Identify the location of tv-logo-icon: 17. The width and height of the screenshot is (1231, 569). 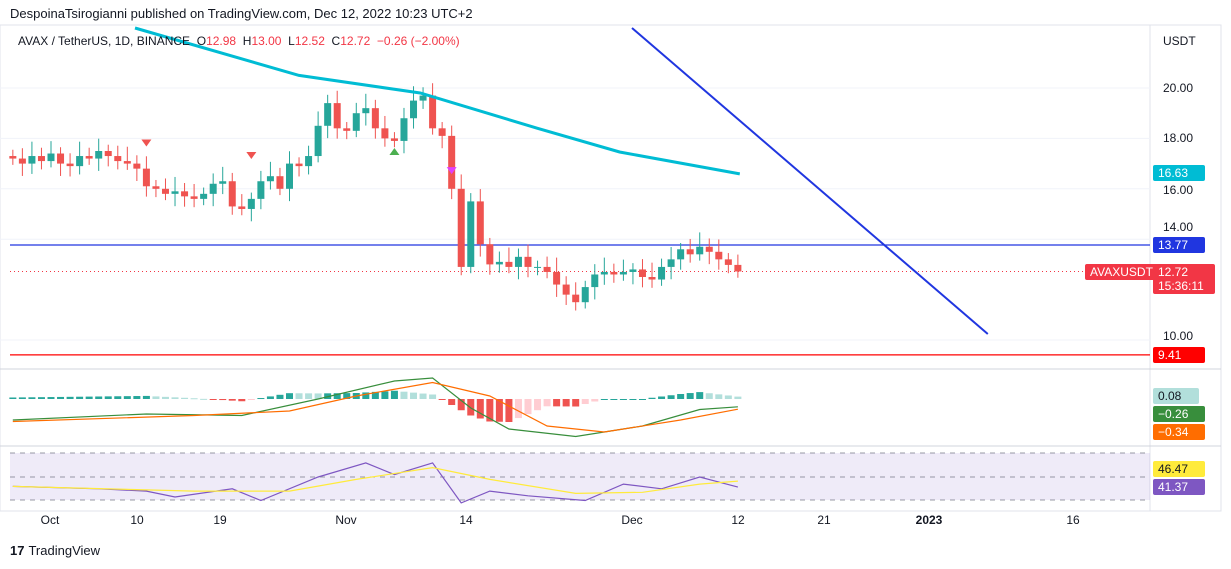
(17, 550).